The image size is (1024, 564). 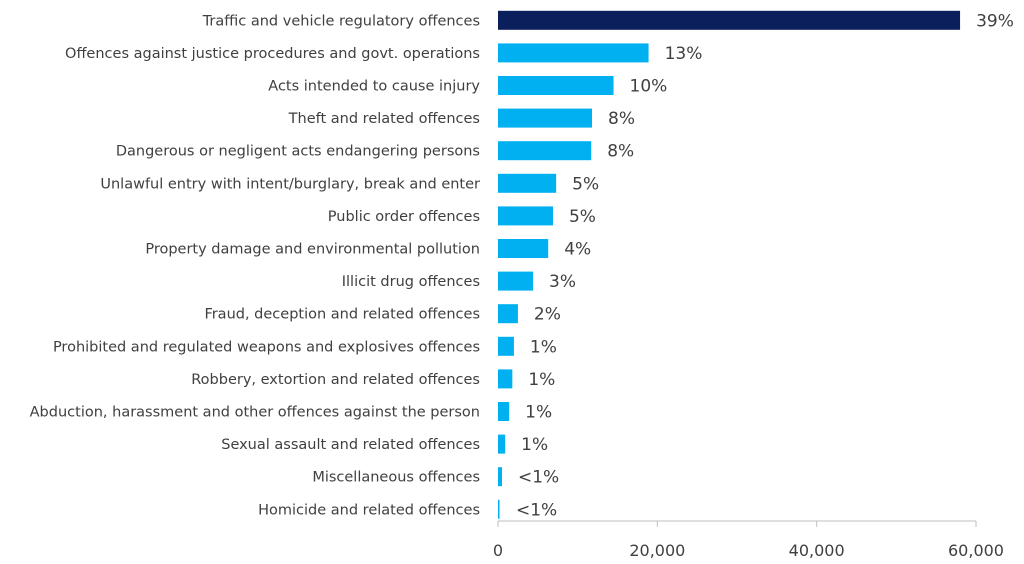 What do you see at coordinates (995, 21) in the screenshot?
I see `data-label: 39%` at bounding box center [995, 21].